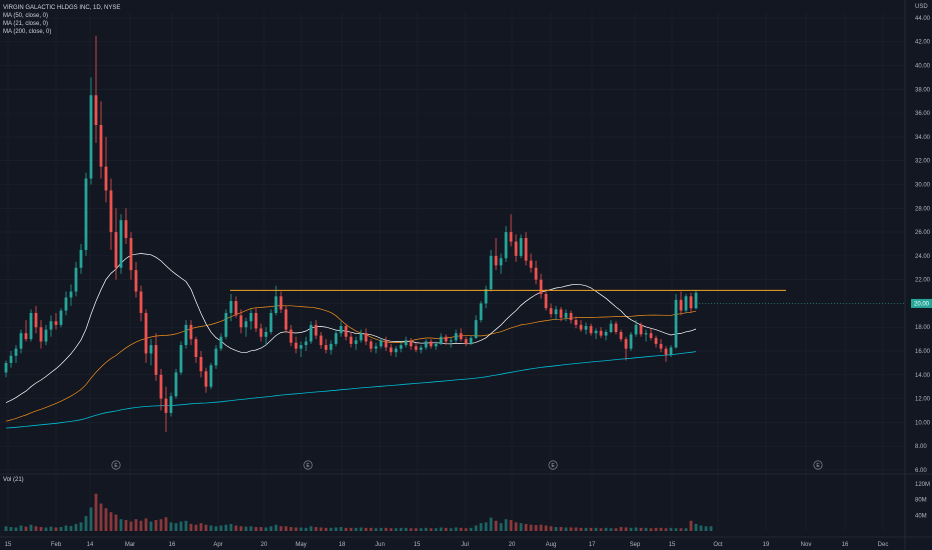 The image size is (932, 550). What do you see at coordinates (922, 304) in the screenshot?
I see `last-price-text: 20.00` at bounding box center [922, 304].